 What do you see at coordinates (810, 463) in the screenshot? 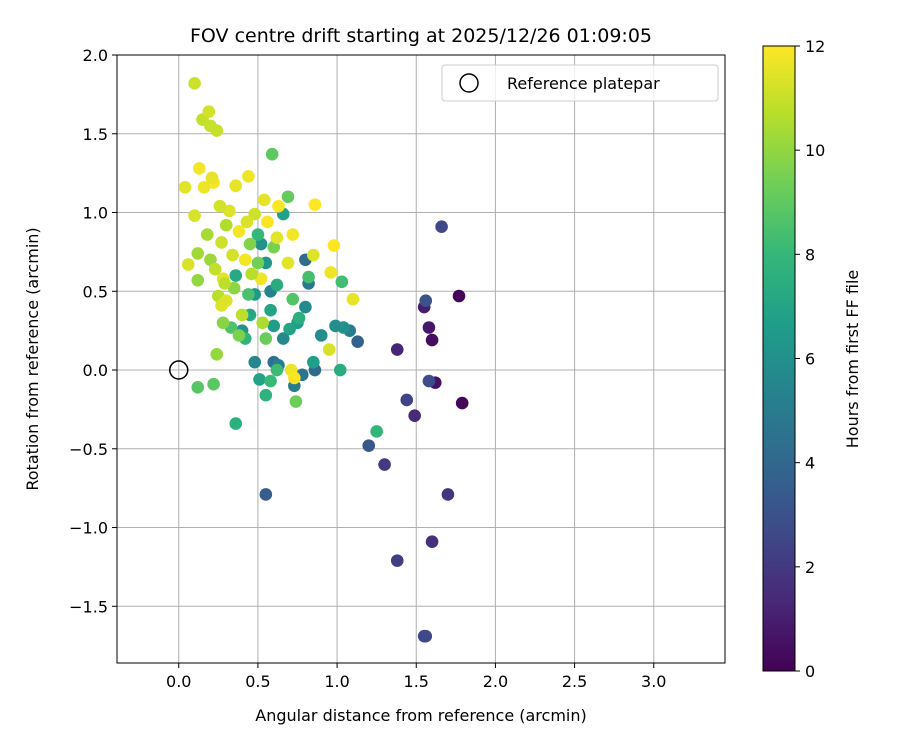
I see `colorbar-tick-label: 4` at bounding box center [810, 463].